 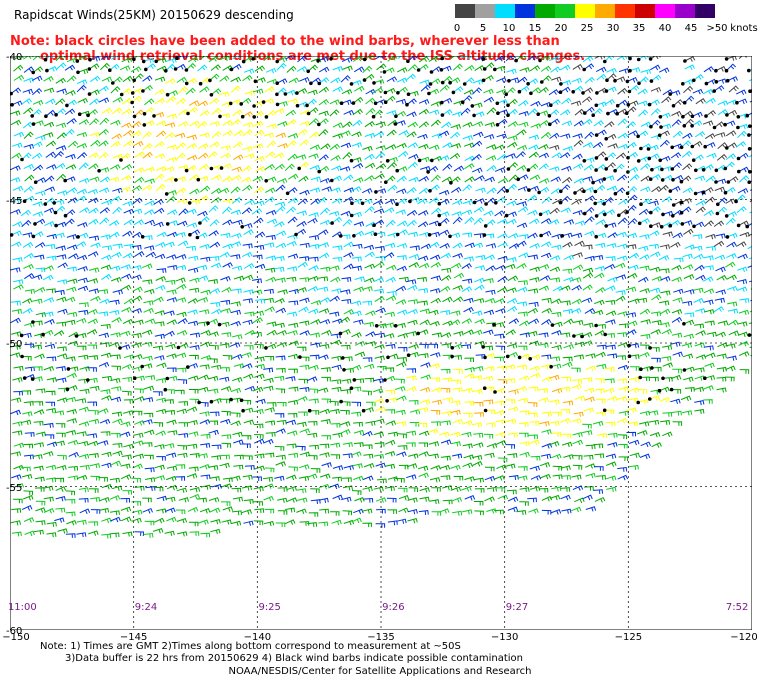 What do you see at coordinates (665, 11) in the screenshot?
I see `legend-swatch` at bounding box center [665, 11].